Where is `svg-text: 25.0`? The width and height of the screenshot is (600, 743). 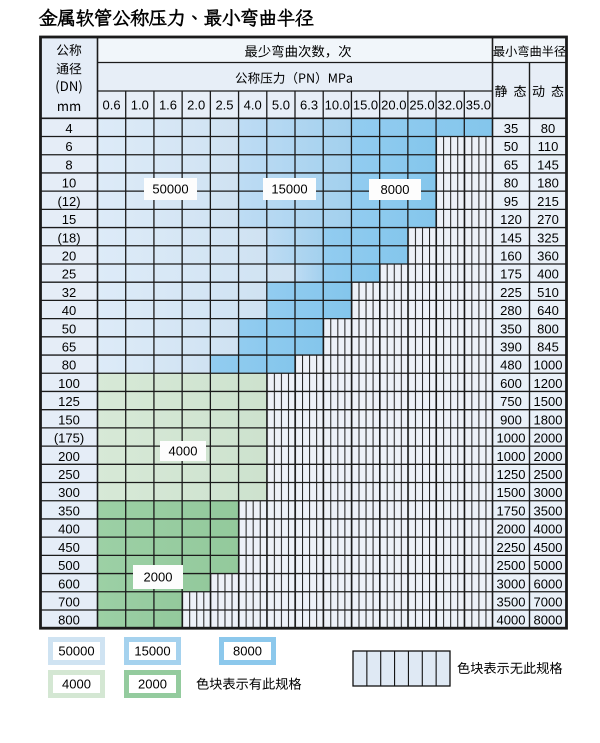
svg-text: 25.0 is located at coordinates (421, 104).